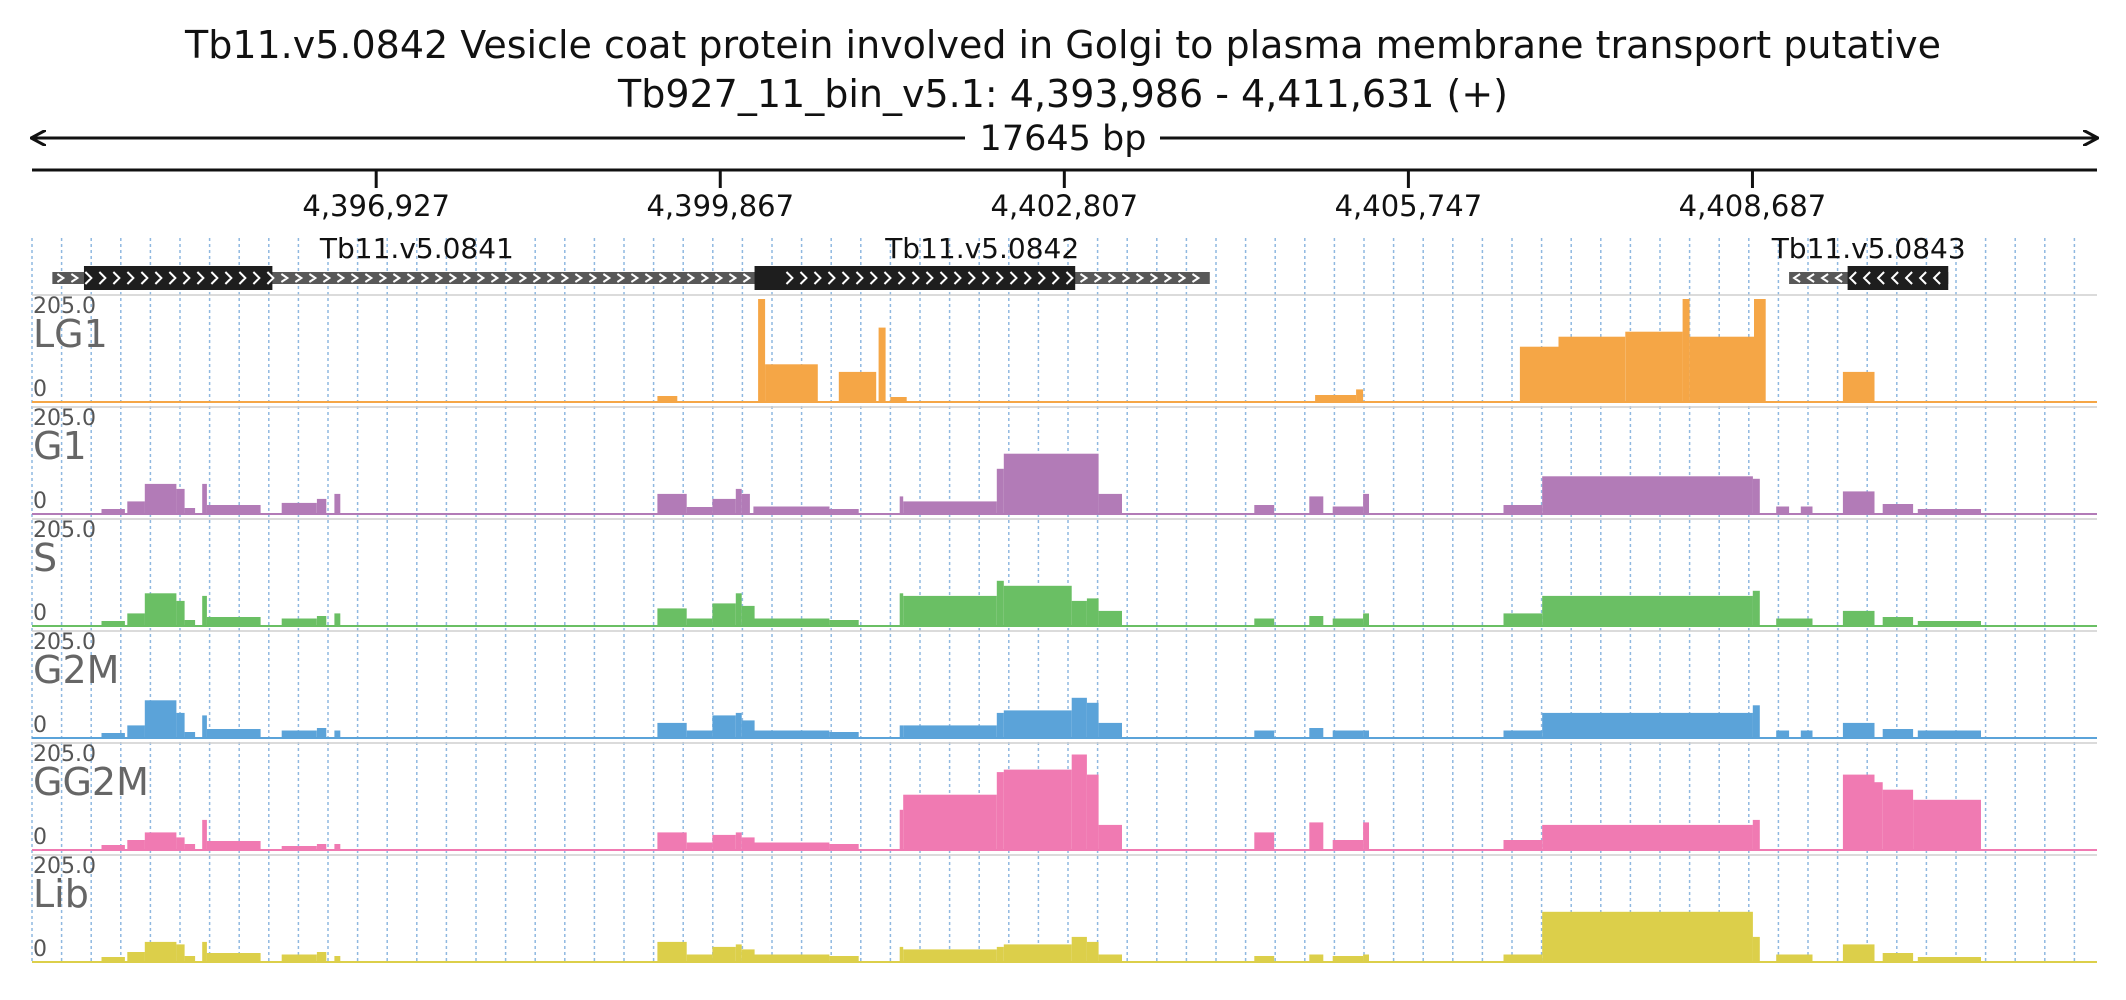 This screenshot has width=2126, height=1000. What do you see at coordinates (1064, 348) in the screenshot?
I see `coverage-track: 205.0 0 LG1` at bounding box center [1064, 348].